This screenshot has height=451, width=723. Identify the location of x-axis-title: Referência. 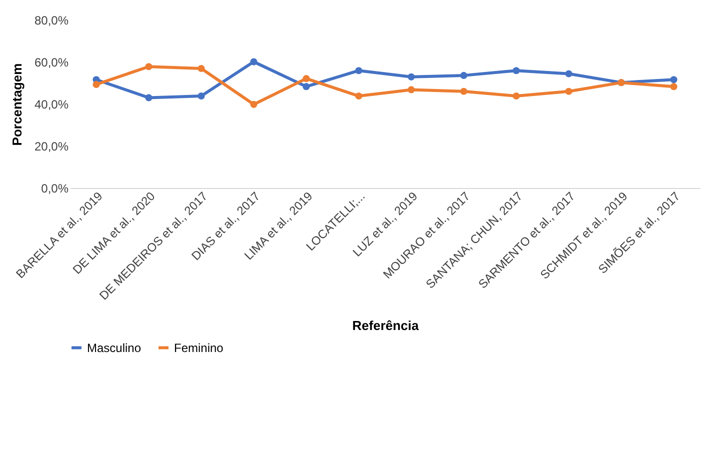
(386, 326).